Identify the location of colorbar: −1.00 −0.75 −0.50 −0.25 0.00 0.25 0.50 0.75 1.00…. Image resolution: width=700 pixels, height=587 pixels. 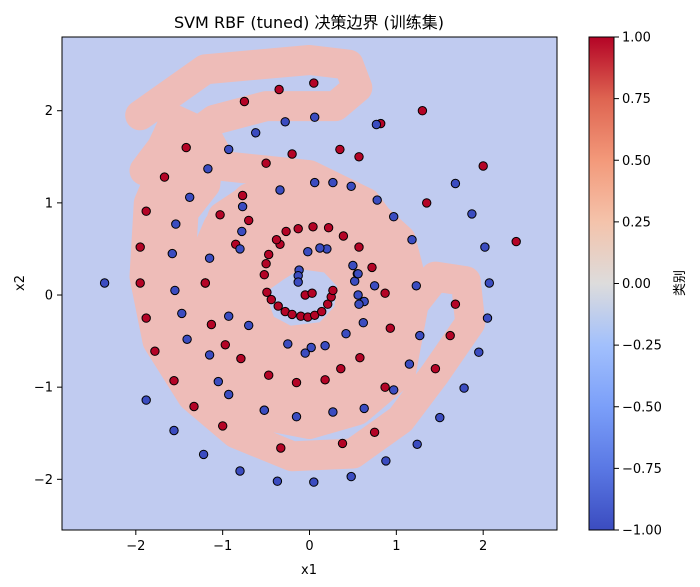
(638, 285).